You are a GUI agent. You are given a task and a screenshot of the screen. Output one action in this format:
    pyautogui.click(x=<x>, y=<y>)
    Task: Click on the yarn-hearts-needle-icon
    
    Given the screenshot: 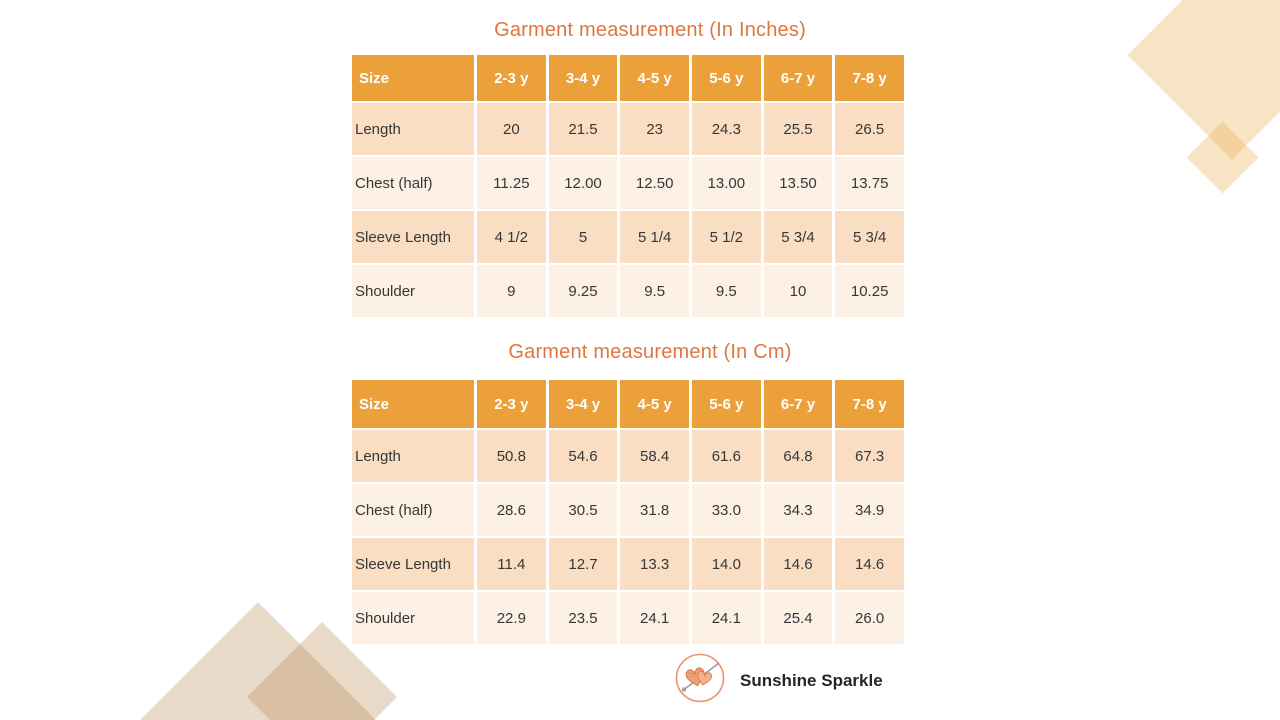 What is the action you would take?
    pyautogui.click(x=700, y=680)
    